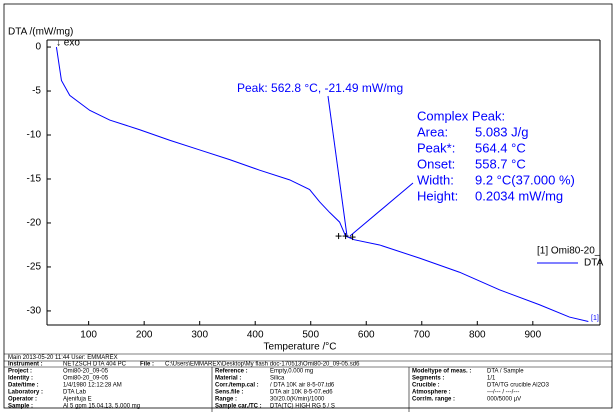 Image resolution: width=616 pixels, height=412 pixels. Describe the element at coordinates (519, 195) in the screenshot. I see `complex-peak-value: 0.2034 mW/mg` at that location.